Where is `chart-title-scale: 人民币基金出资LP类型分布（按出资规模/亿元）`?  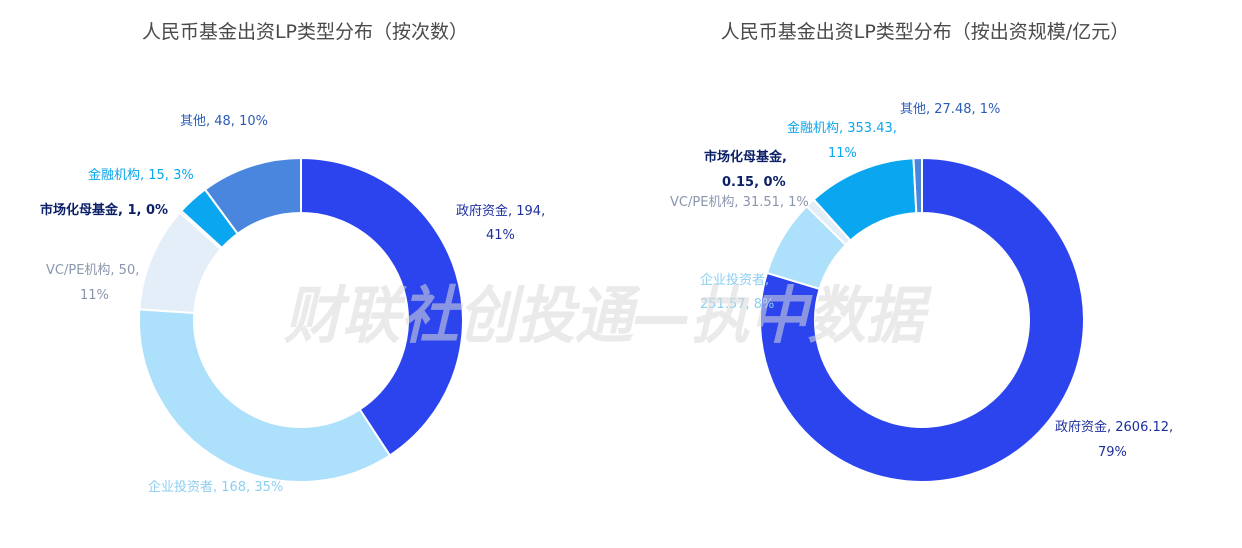 chart-title-scale: 人民币基金出资LP类型分布（按出资规模/亿元） is located at coordinates (925, 32).